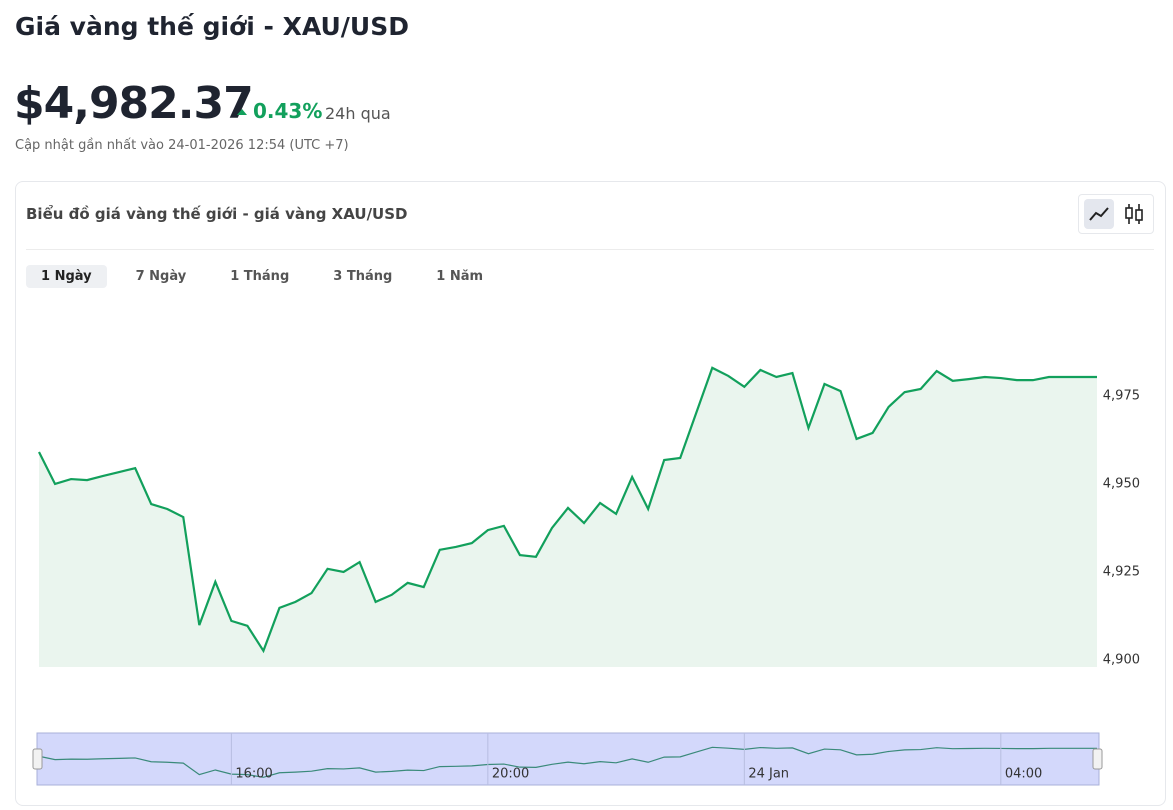  I want to click on range-tab: 1 Năm, so click(460, 276).